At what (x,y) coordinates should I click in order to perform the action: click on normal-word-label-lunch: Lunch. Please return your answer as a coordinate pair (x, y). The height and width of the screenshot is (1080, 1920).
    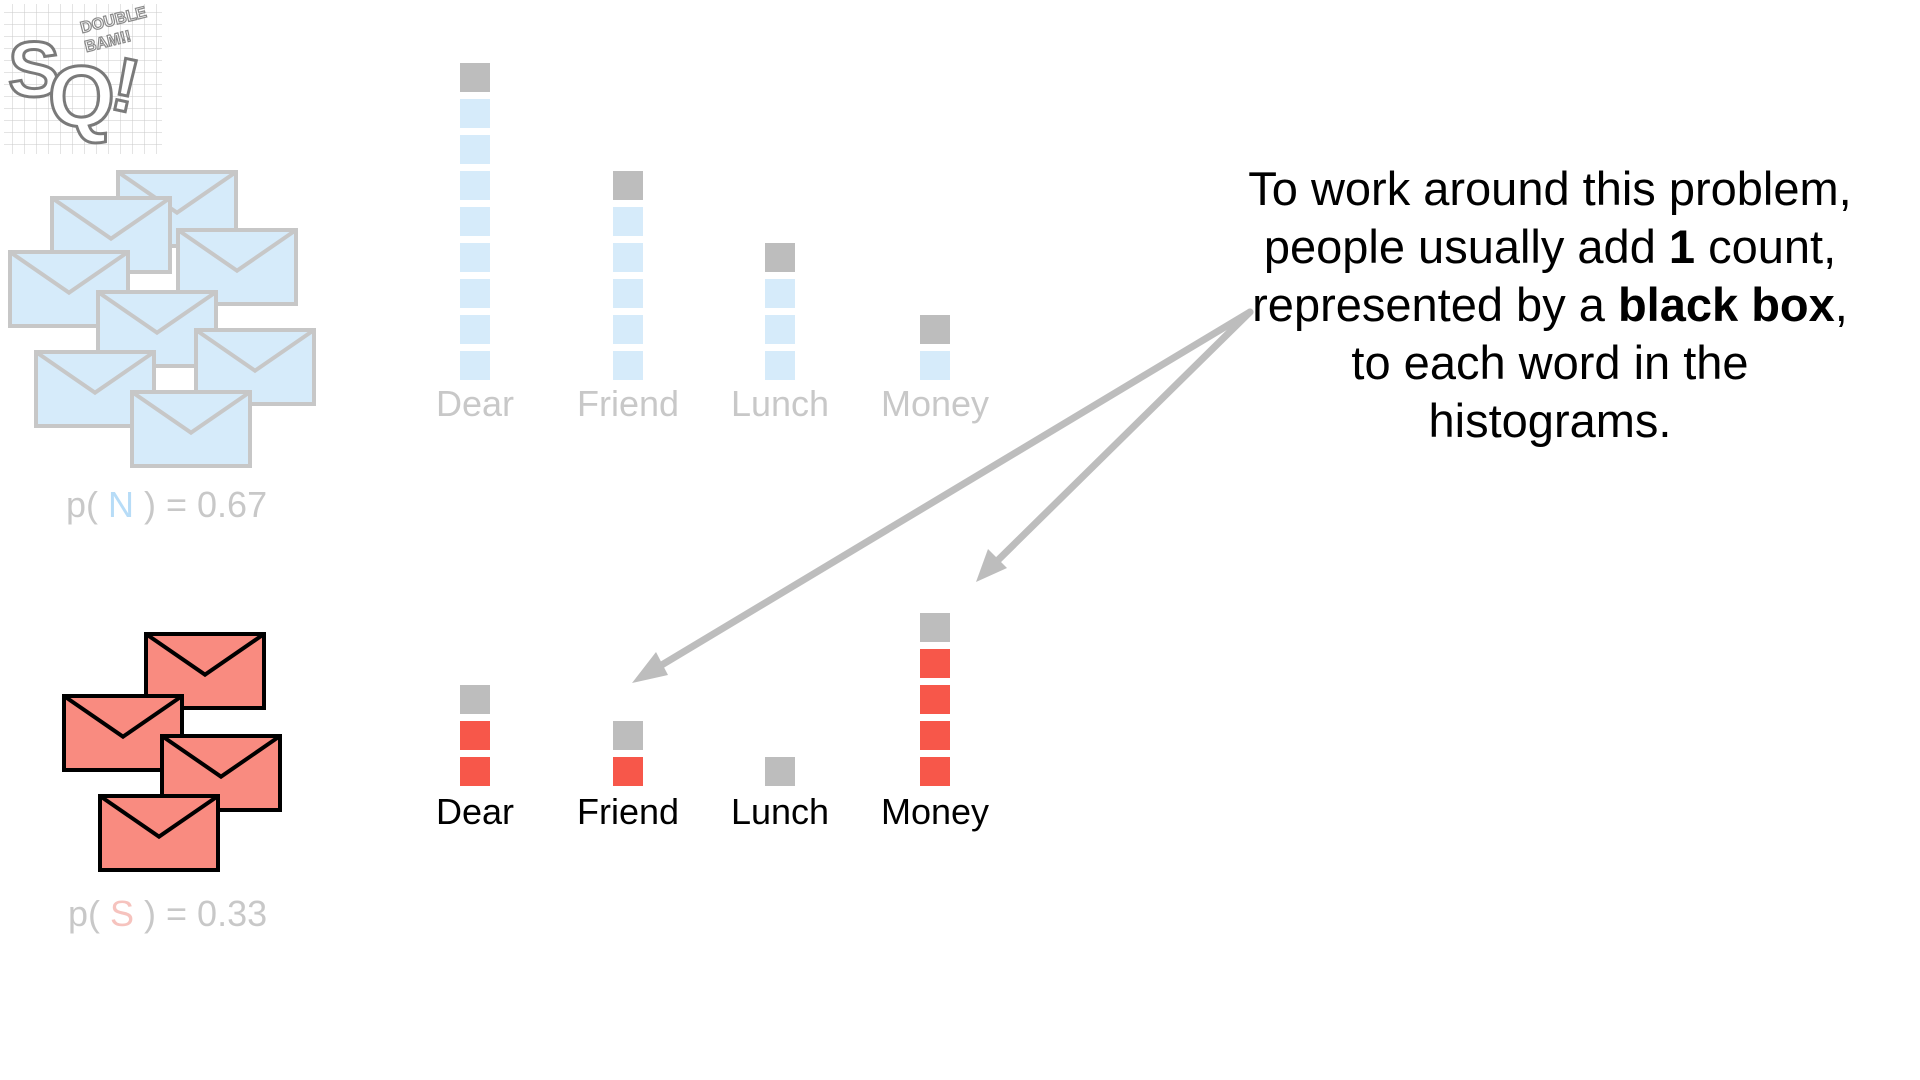
    Looking at the image, I should click on (780, 403).